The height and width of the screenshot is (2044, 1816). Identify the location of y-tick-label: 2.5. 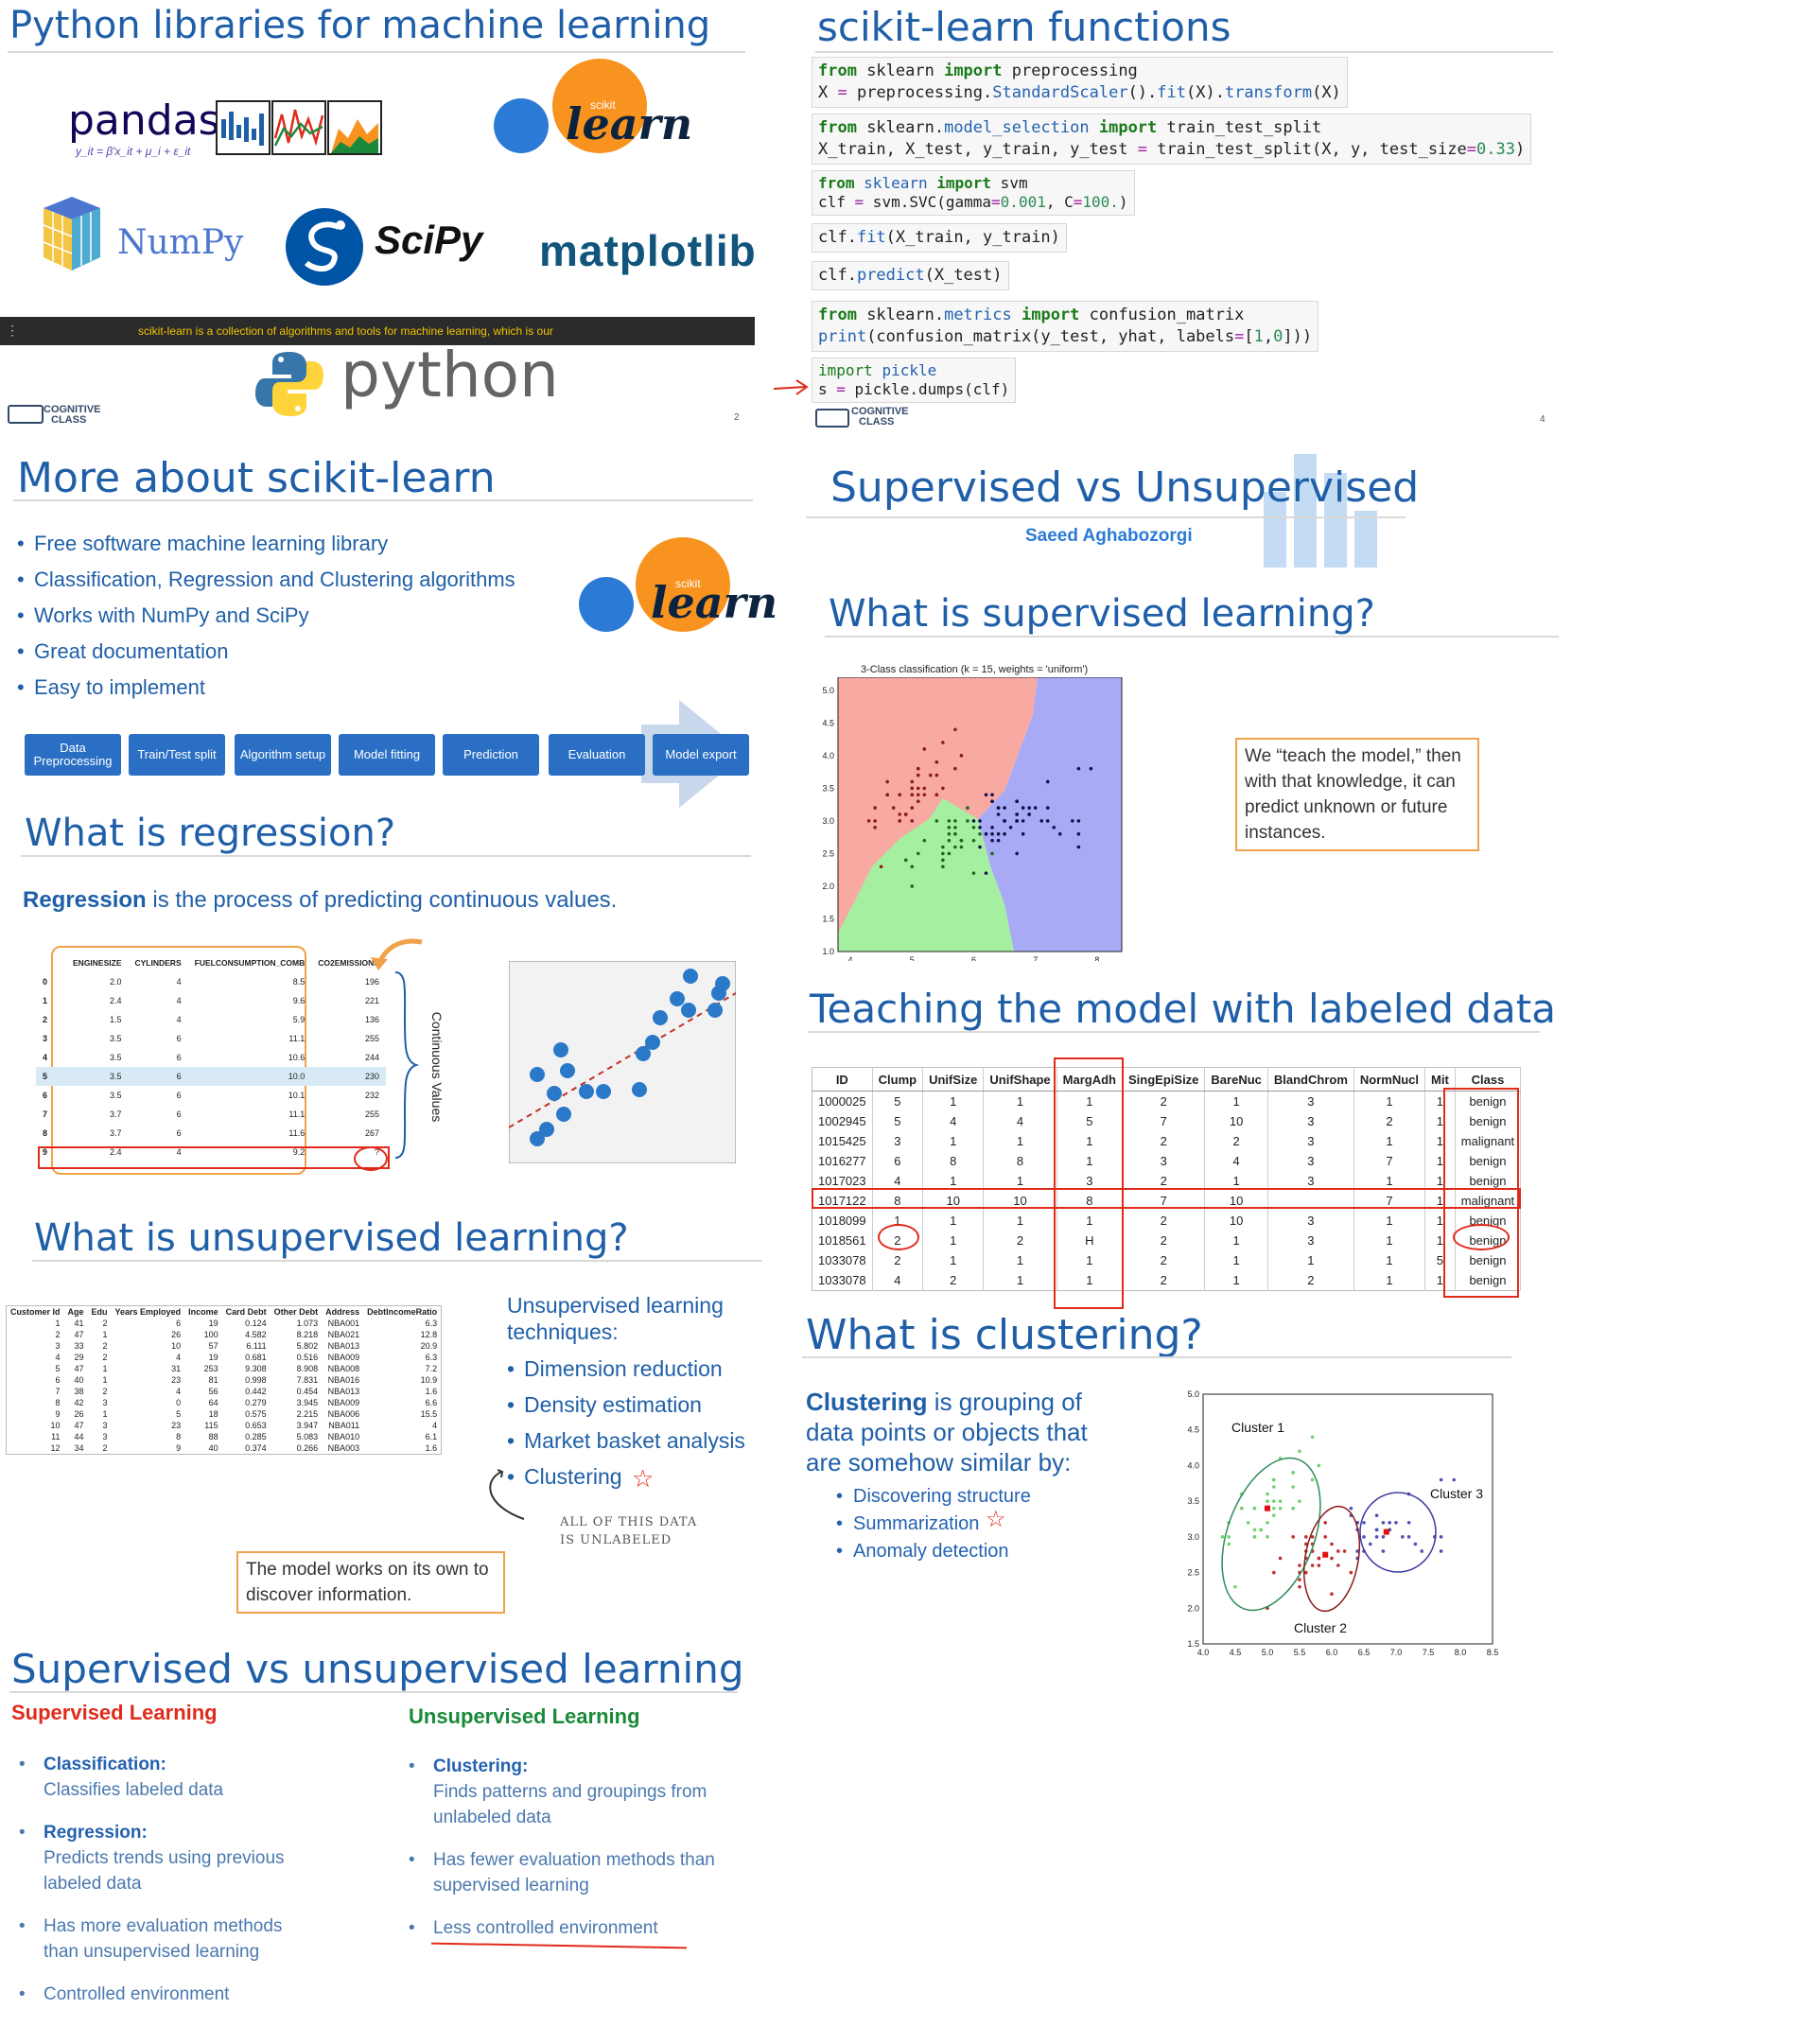
(1193, 1573).